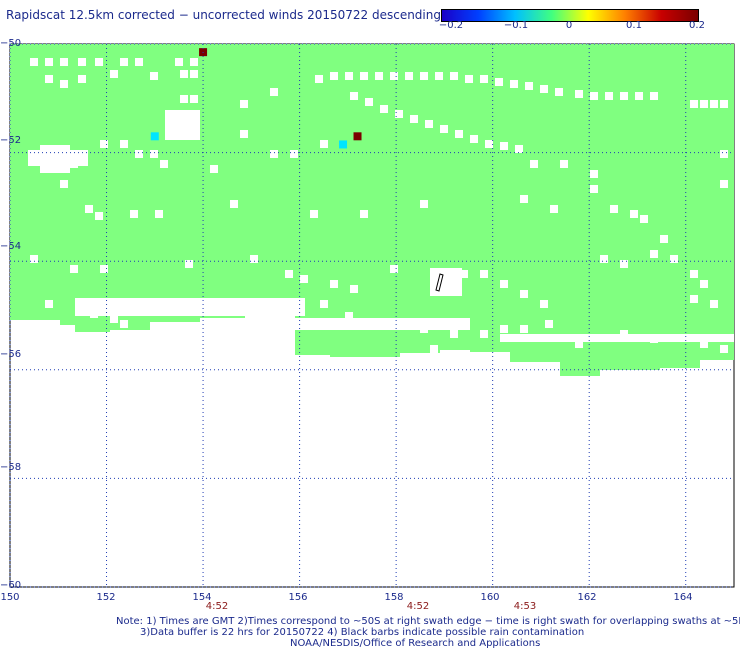  I want to click on lat-label: −60, so click(11, 585).